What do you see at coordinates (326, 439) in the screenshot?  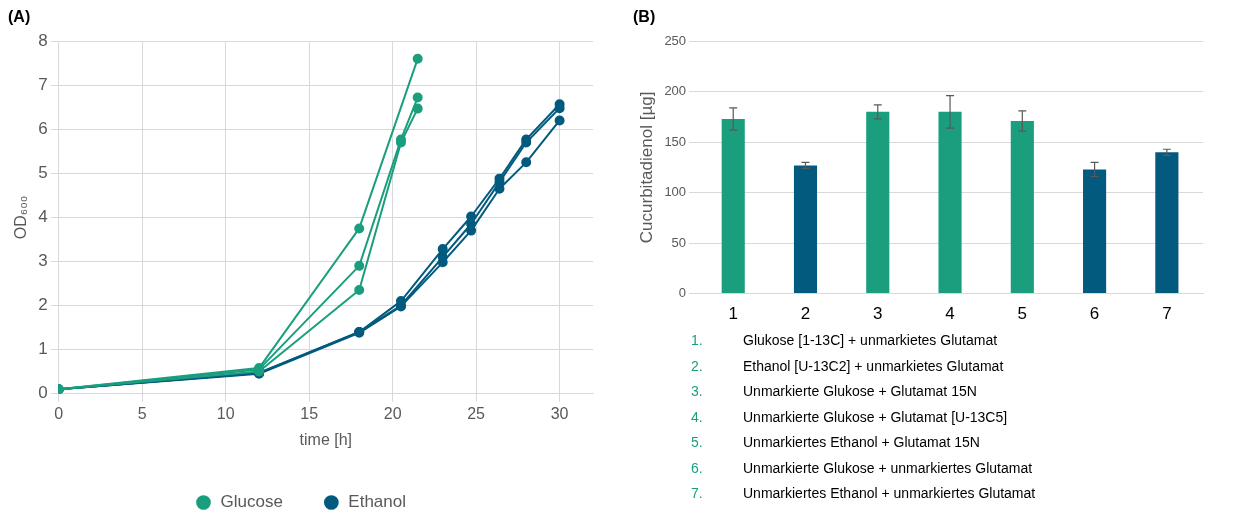 I see `x-axis-title: time [h]` at bounding box center [326, 439].